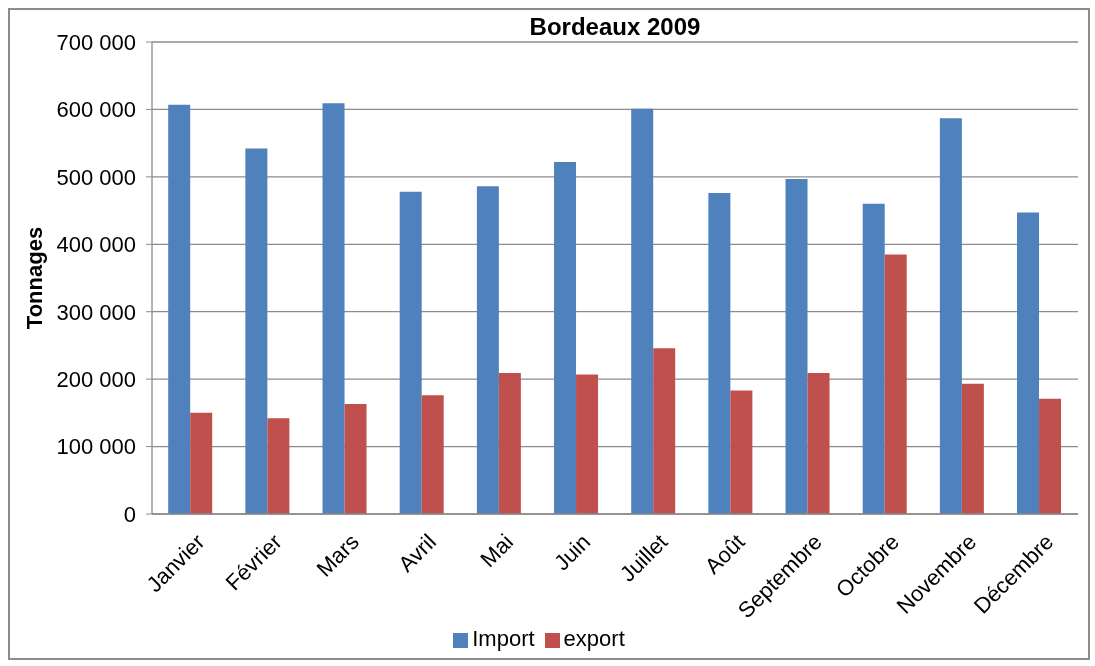 The height and width of the screenshot is (666, 1095). I want to click on y-tick-label: 200 000, so click(96, 379).